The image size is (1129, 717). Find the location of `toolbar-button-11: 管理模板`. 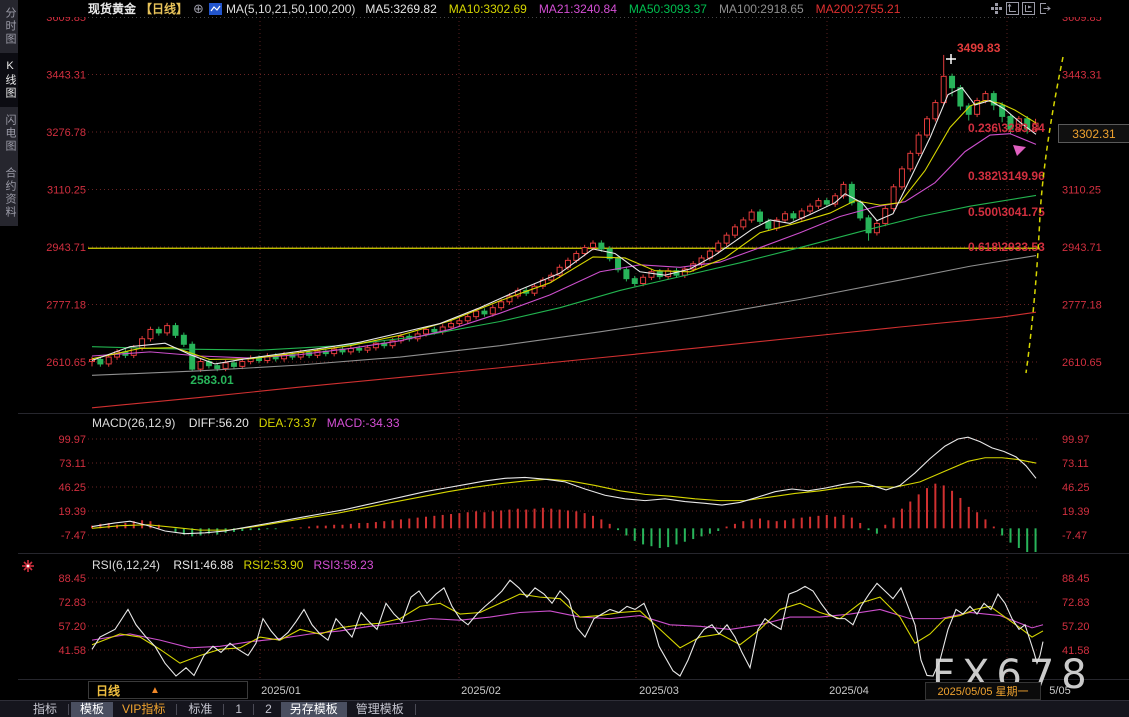

toolbar-button-11: 管理模板 is located at coordinates (379, 709).